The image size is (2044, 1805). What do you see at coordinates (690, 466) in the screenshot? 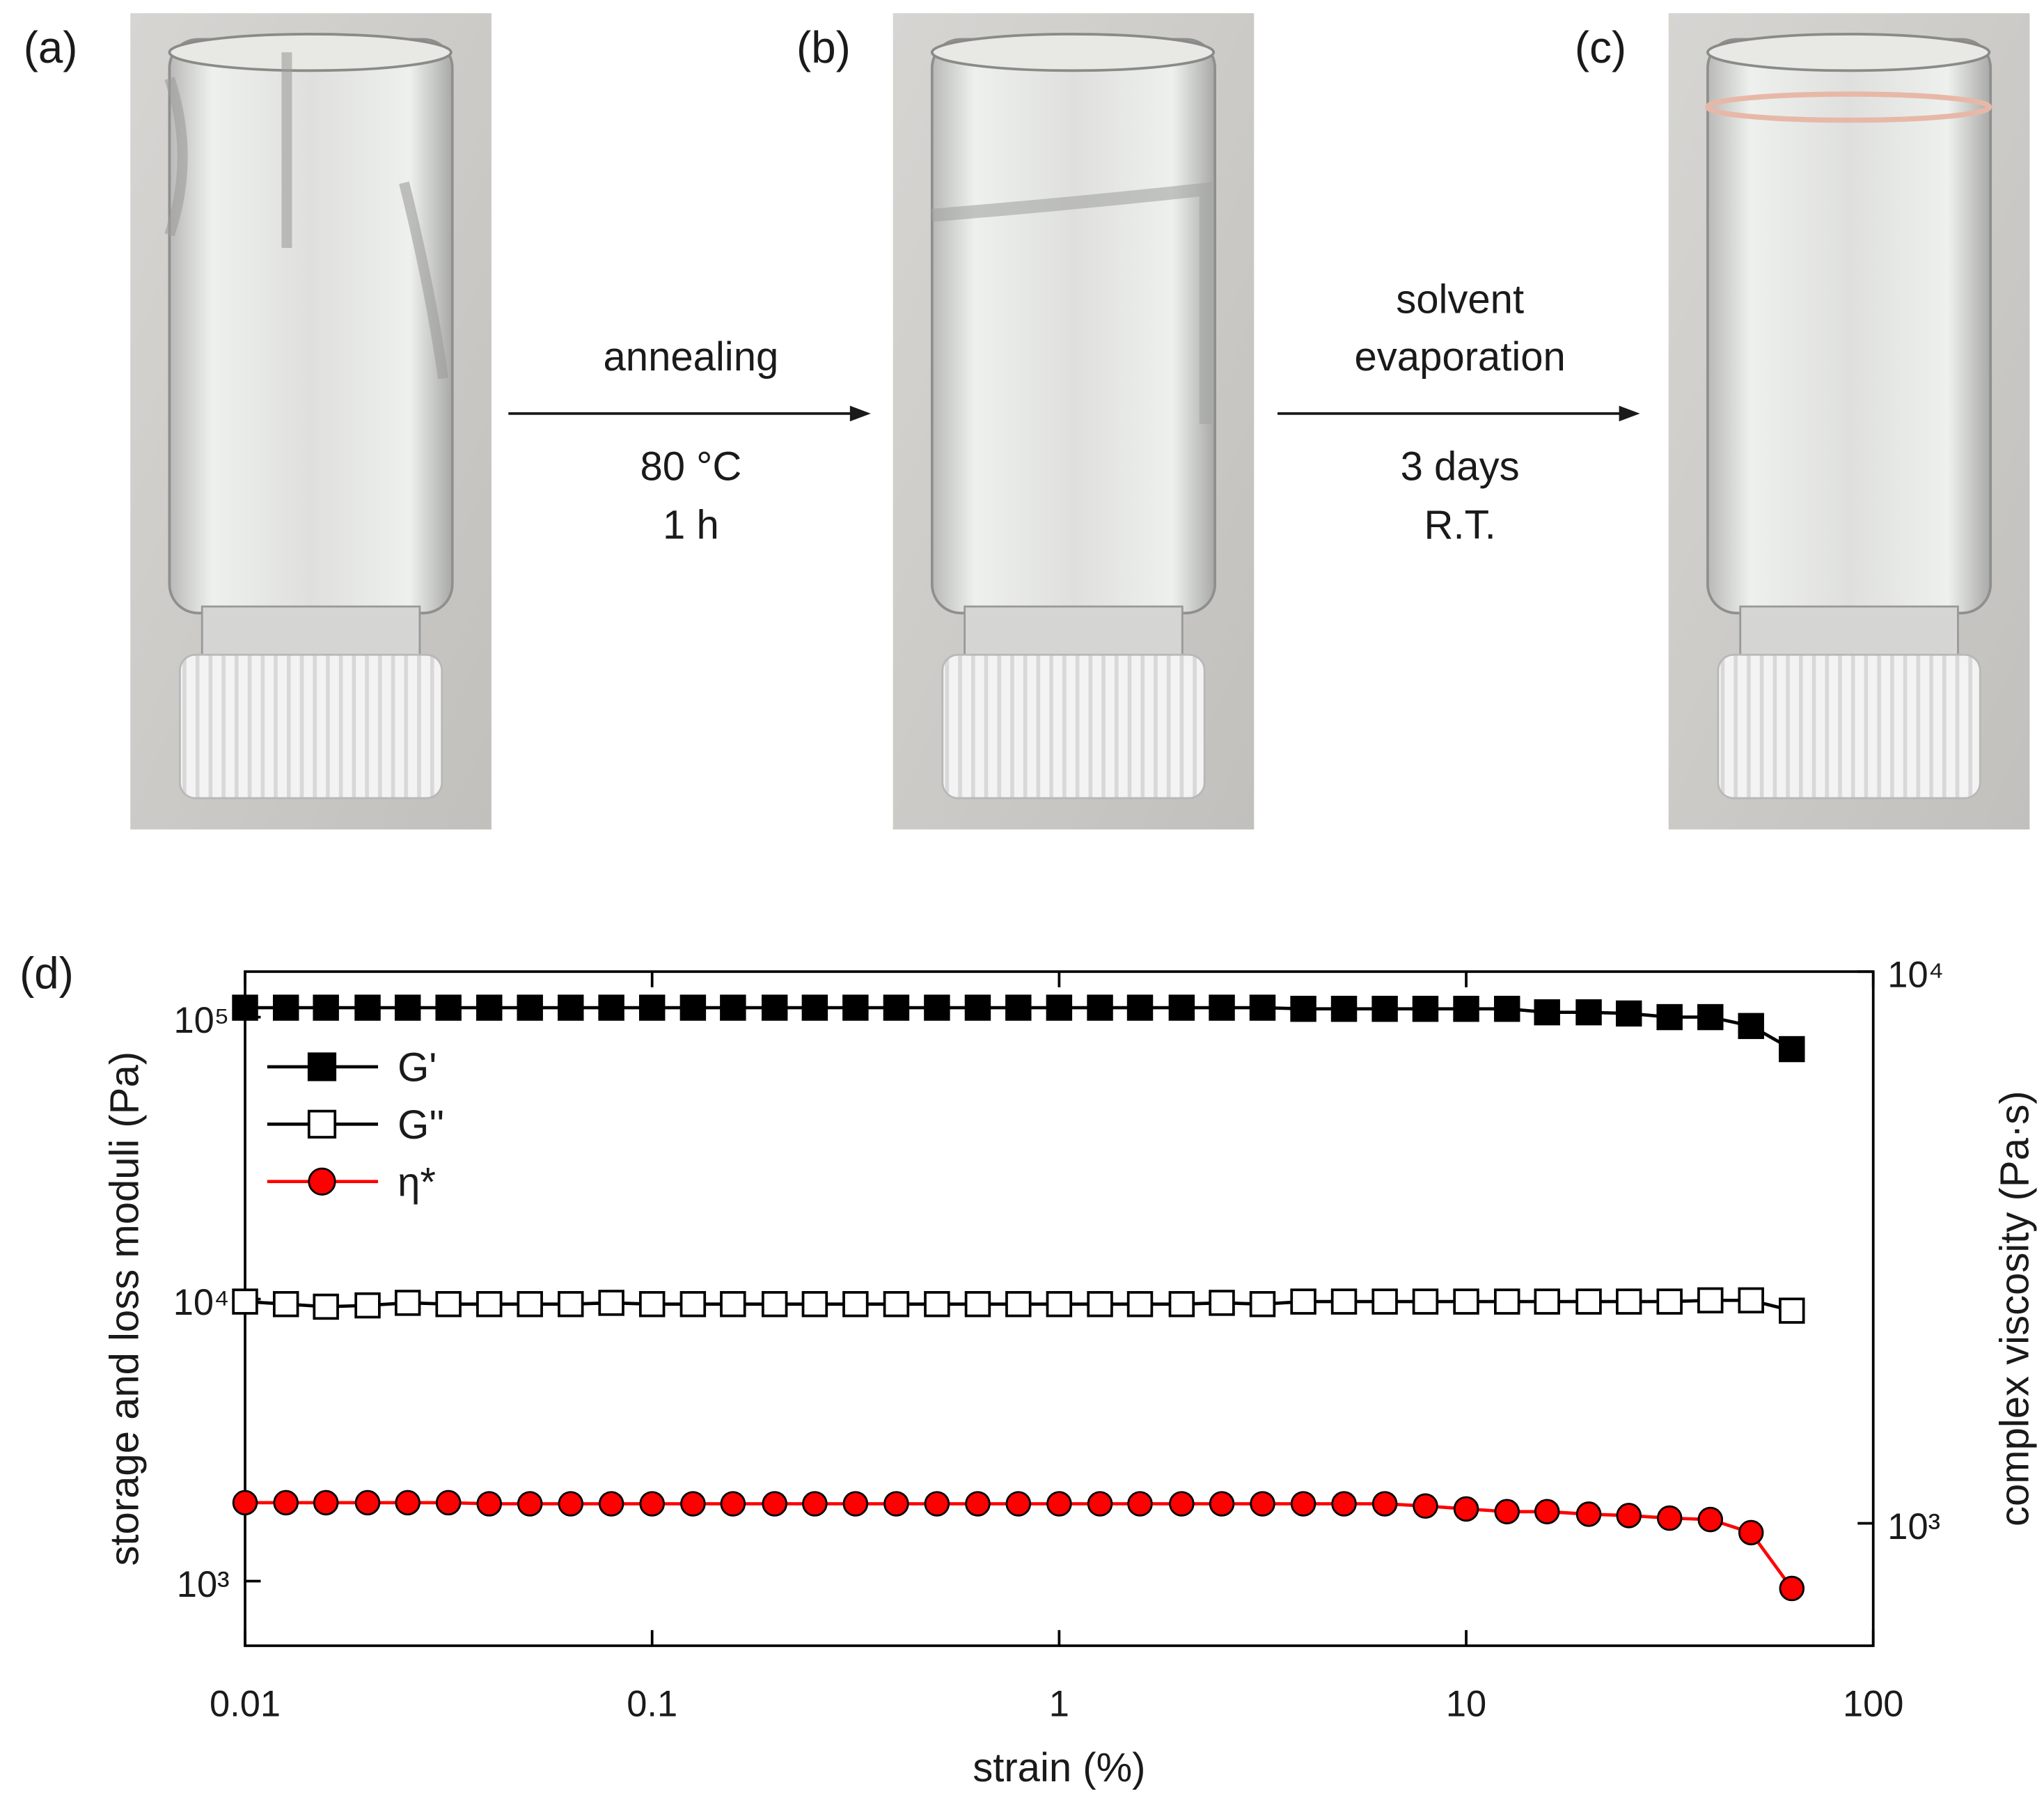
I see `step-condition: 80 °C` at bounding box center [690, 466].